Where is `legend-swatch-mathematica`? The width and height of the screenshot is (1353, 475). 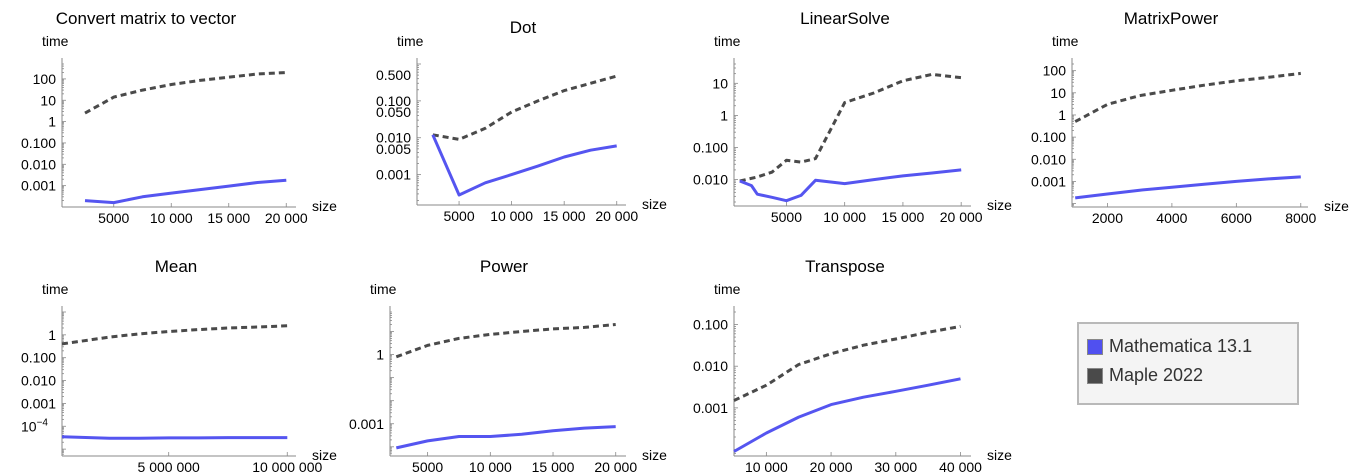
legend-swatch-mathematica is located at coordinates (1095, 346).